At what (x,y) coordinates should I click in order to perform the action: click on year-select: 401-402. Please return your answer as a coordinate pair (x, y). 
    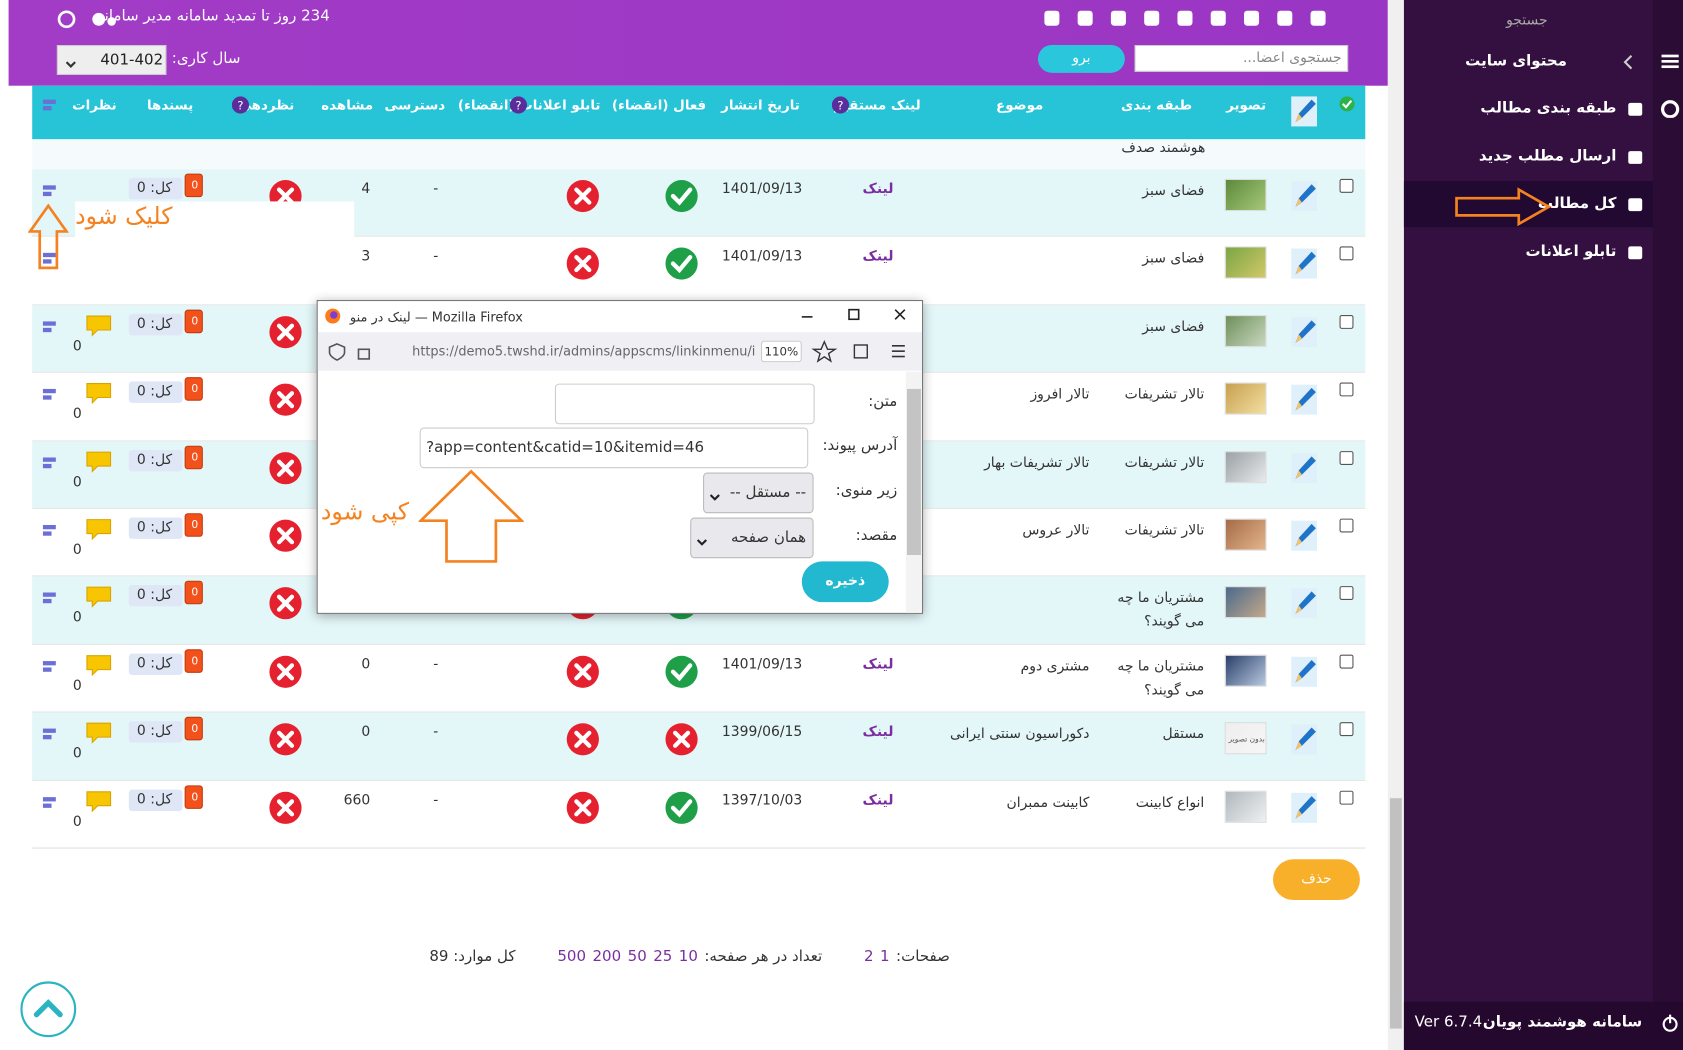
    Looking at the image, I should click on (111, 60).